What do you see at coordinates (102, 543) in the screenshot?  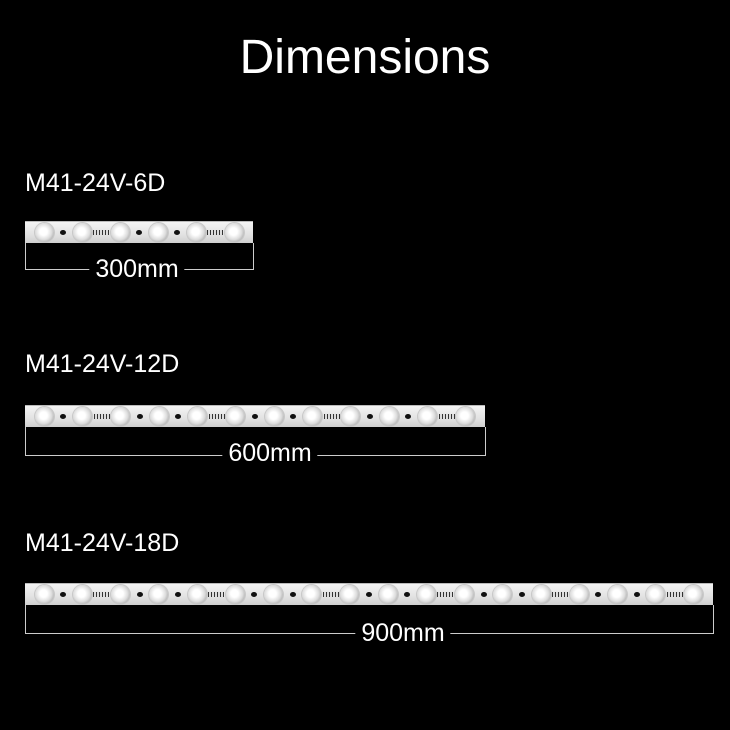 I see `model-label-18d: M41-24V-18D` at bounding box center [102, 543].